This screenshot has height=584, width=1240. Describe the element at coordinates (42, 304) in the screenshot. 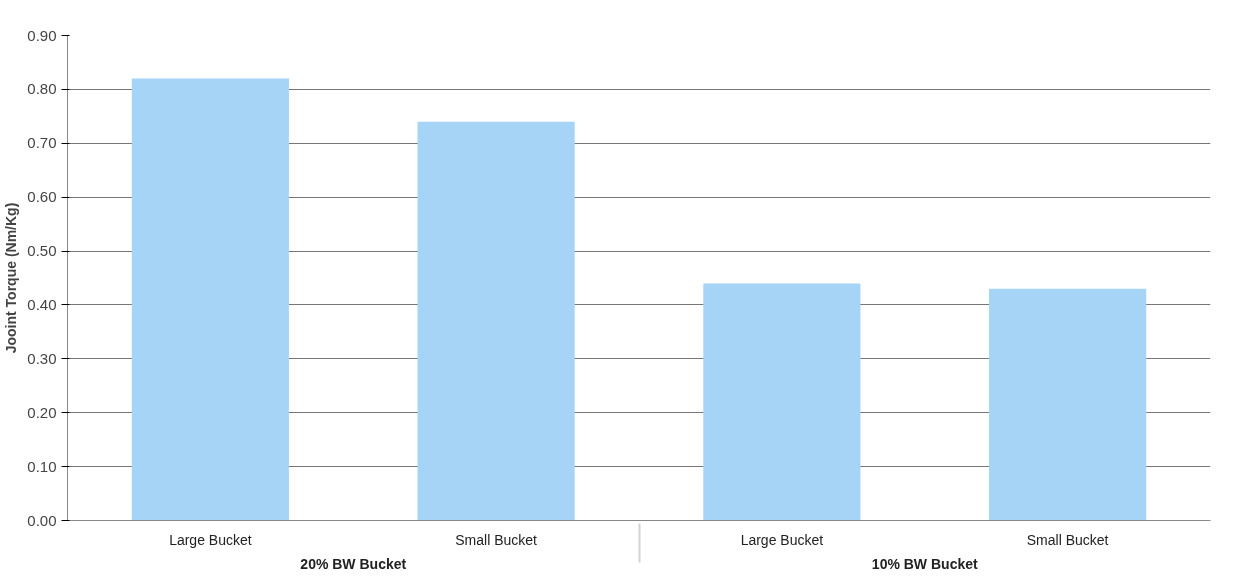

I see `y-tick-label: 0.40` at that location.